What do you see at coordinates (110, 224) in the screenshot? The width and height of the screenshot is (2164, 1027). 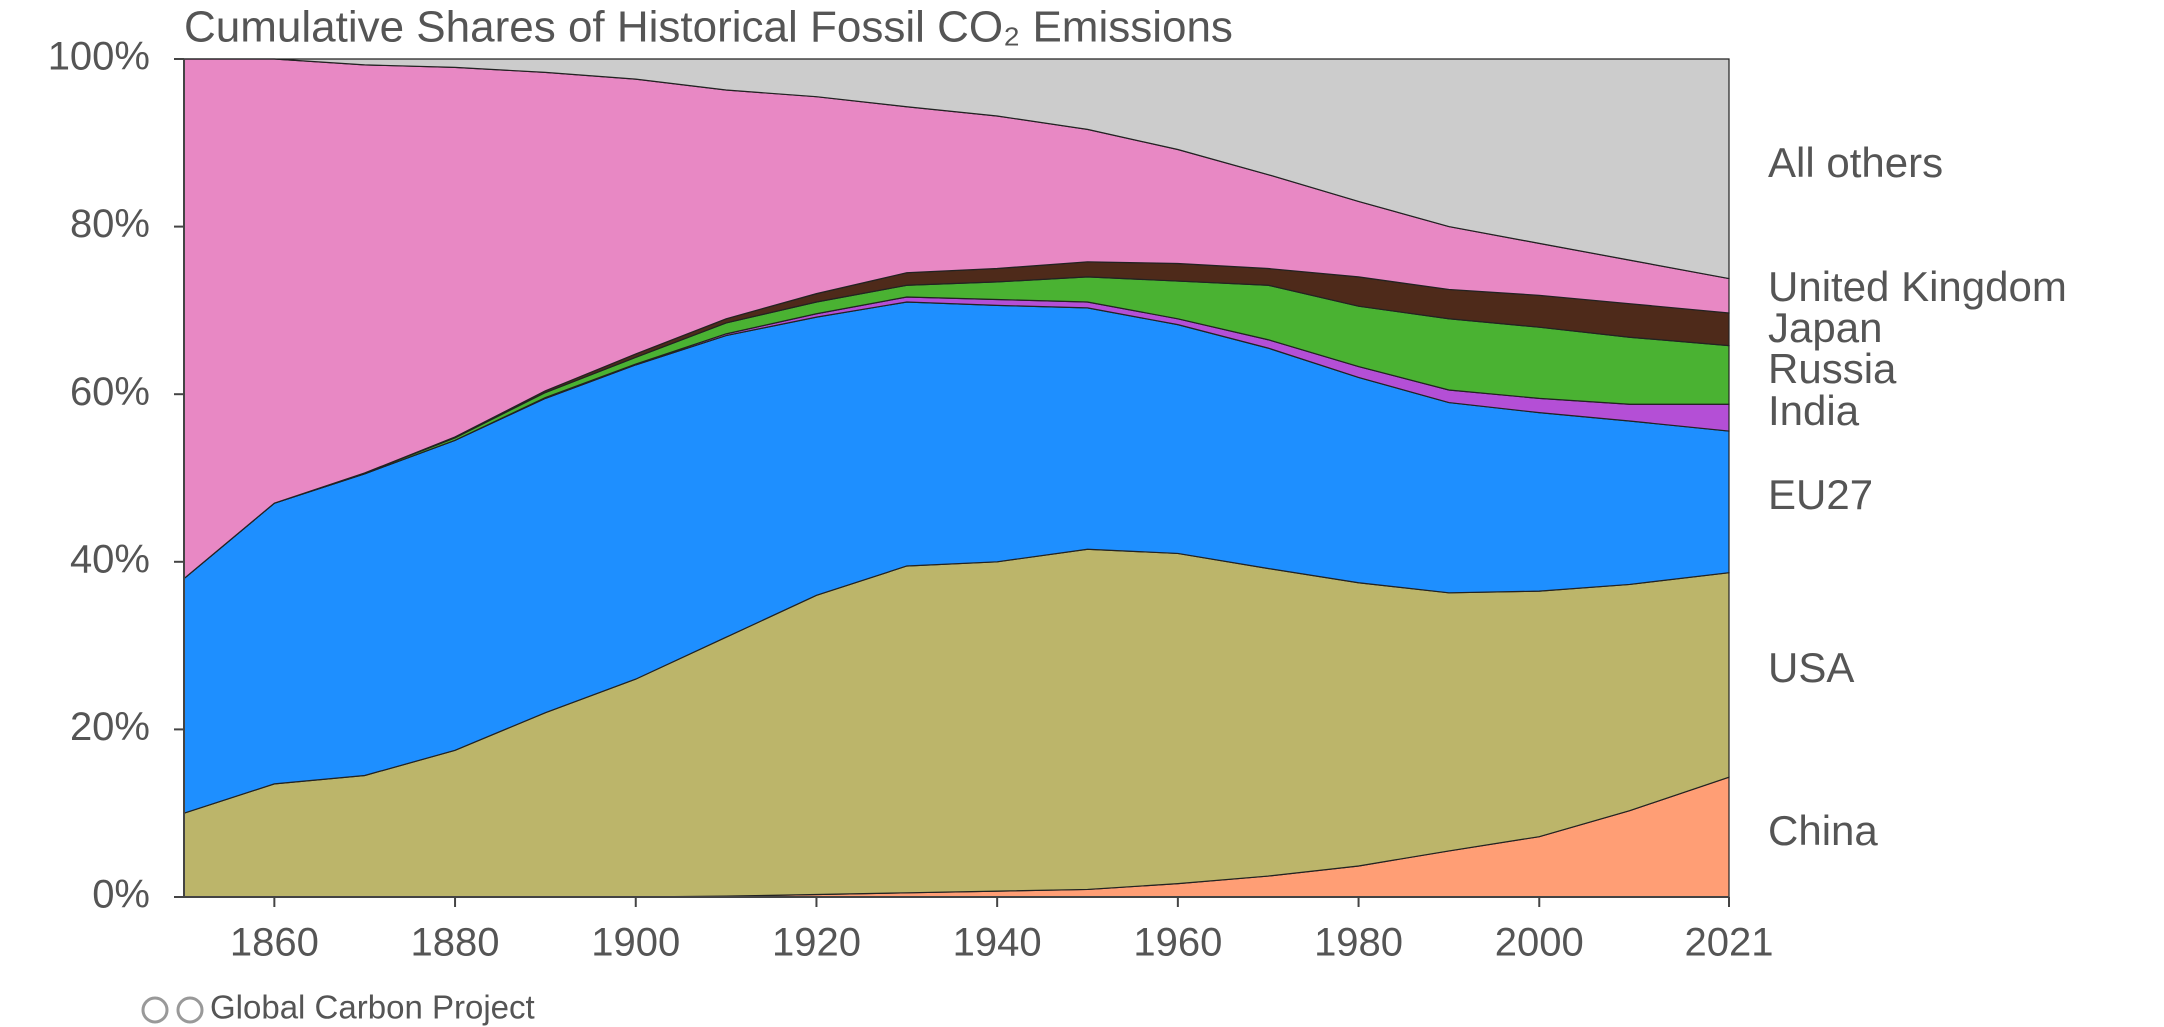 I see `y-tick-label: 80%` at bounding box center [110, 224].